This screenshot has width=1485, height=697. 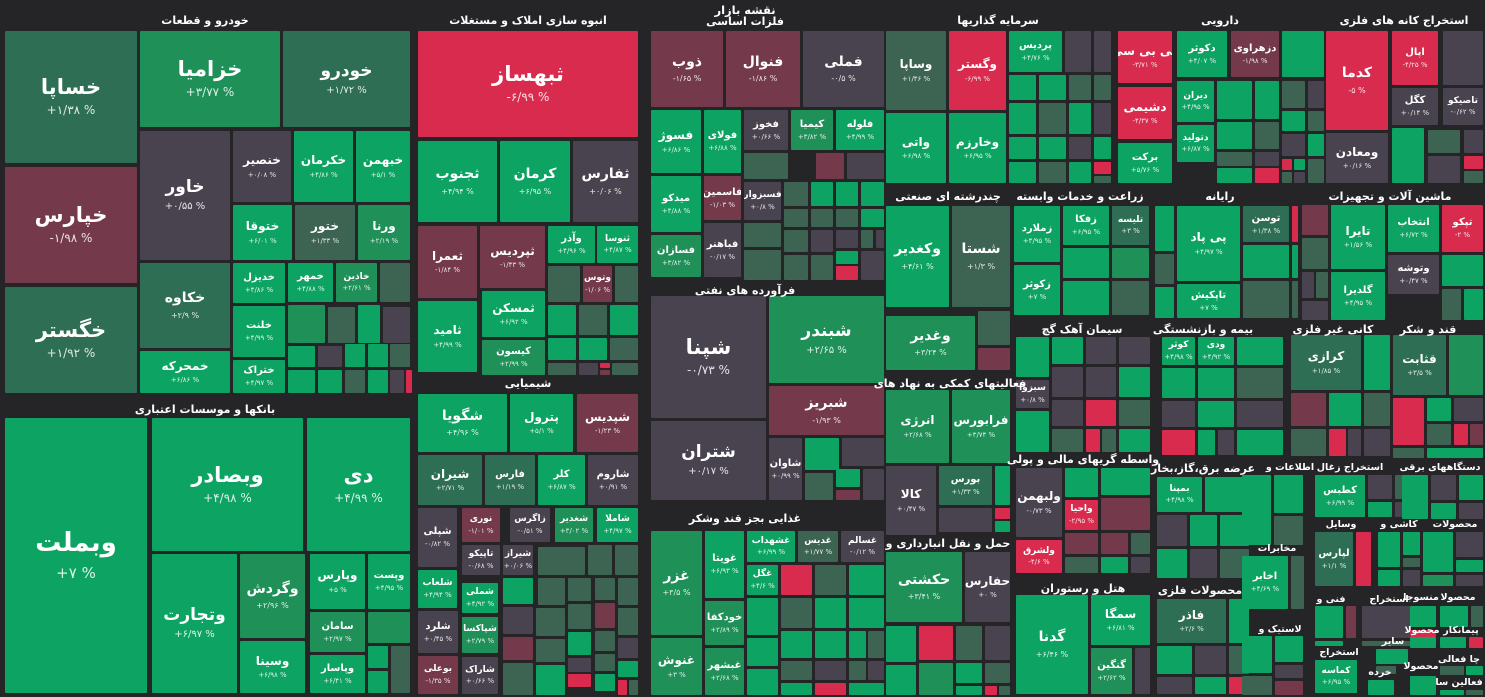 I want to click on stock-tile: خگستر +۱/۹۲ %, so click(x=71, y=340).